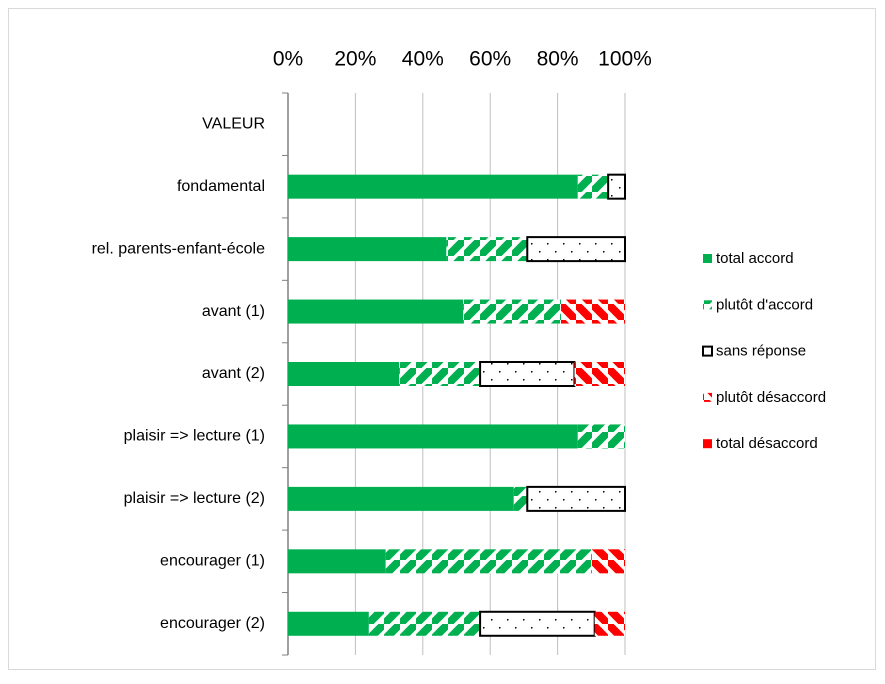 The height and width of the screenshot is (684, 885). What do you see at coordinates (771, 397) in the screenshot?
I see `legend-label: plutôt désaccord` at bounding box center [771, 397].